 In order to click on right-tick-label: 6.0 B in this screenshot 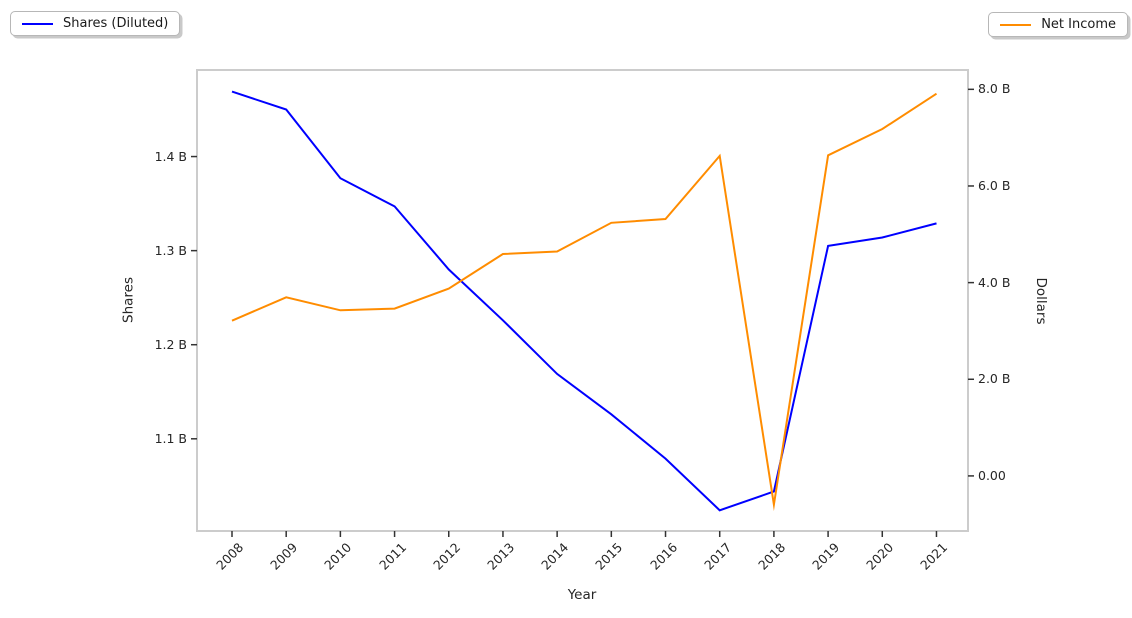, I will do `click(994, 185)`.